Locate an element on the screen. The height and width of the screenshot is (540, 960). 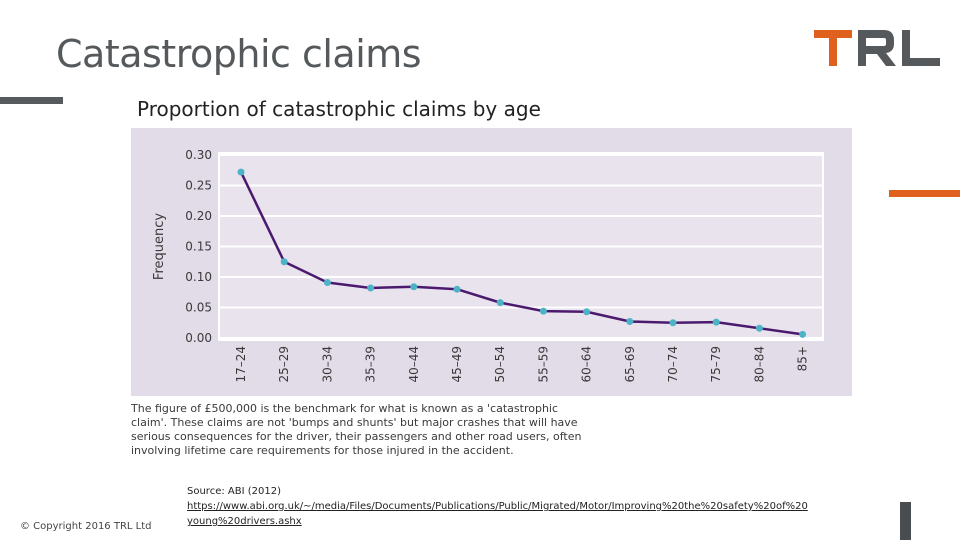
x-tick-label: 45–49 is located at coordinates (457, 364).